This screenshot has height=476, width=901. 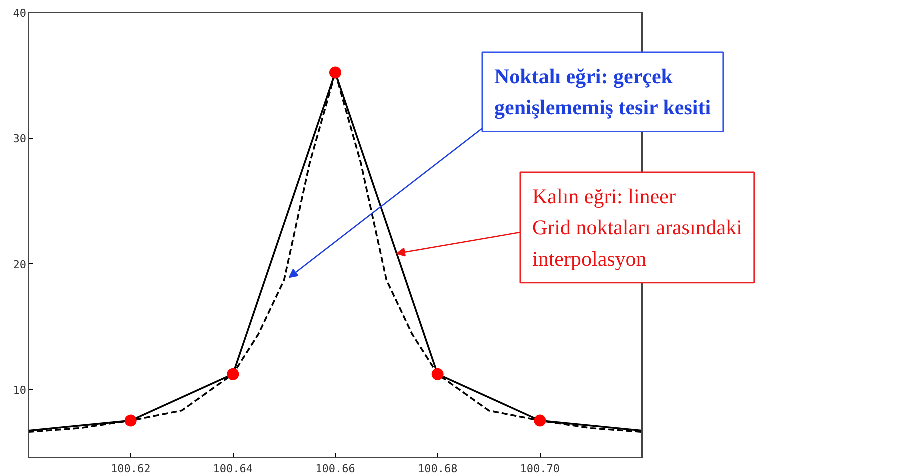 What do you see at coordinates (20, 390) in the screenshot?
I see `y-tick-label: 10` at bounding box center [20, 390].